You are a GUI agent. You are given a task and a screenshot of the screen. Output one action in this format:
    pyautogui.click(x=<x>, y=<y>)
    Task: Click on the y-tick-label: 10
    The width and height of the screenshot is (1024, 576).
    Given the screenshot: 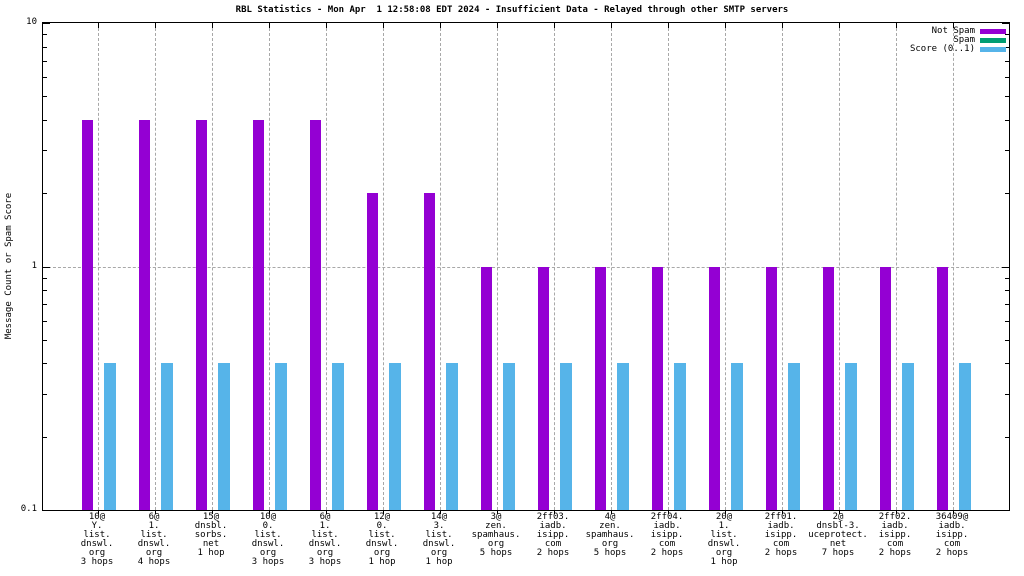 What is the action you would take?
    pyautogui.click(x=31, y=22)
    